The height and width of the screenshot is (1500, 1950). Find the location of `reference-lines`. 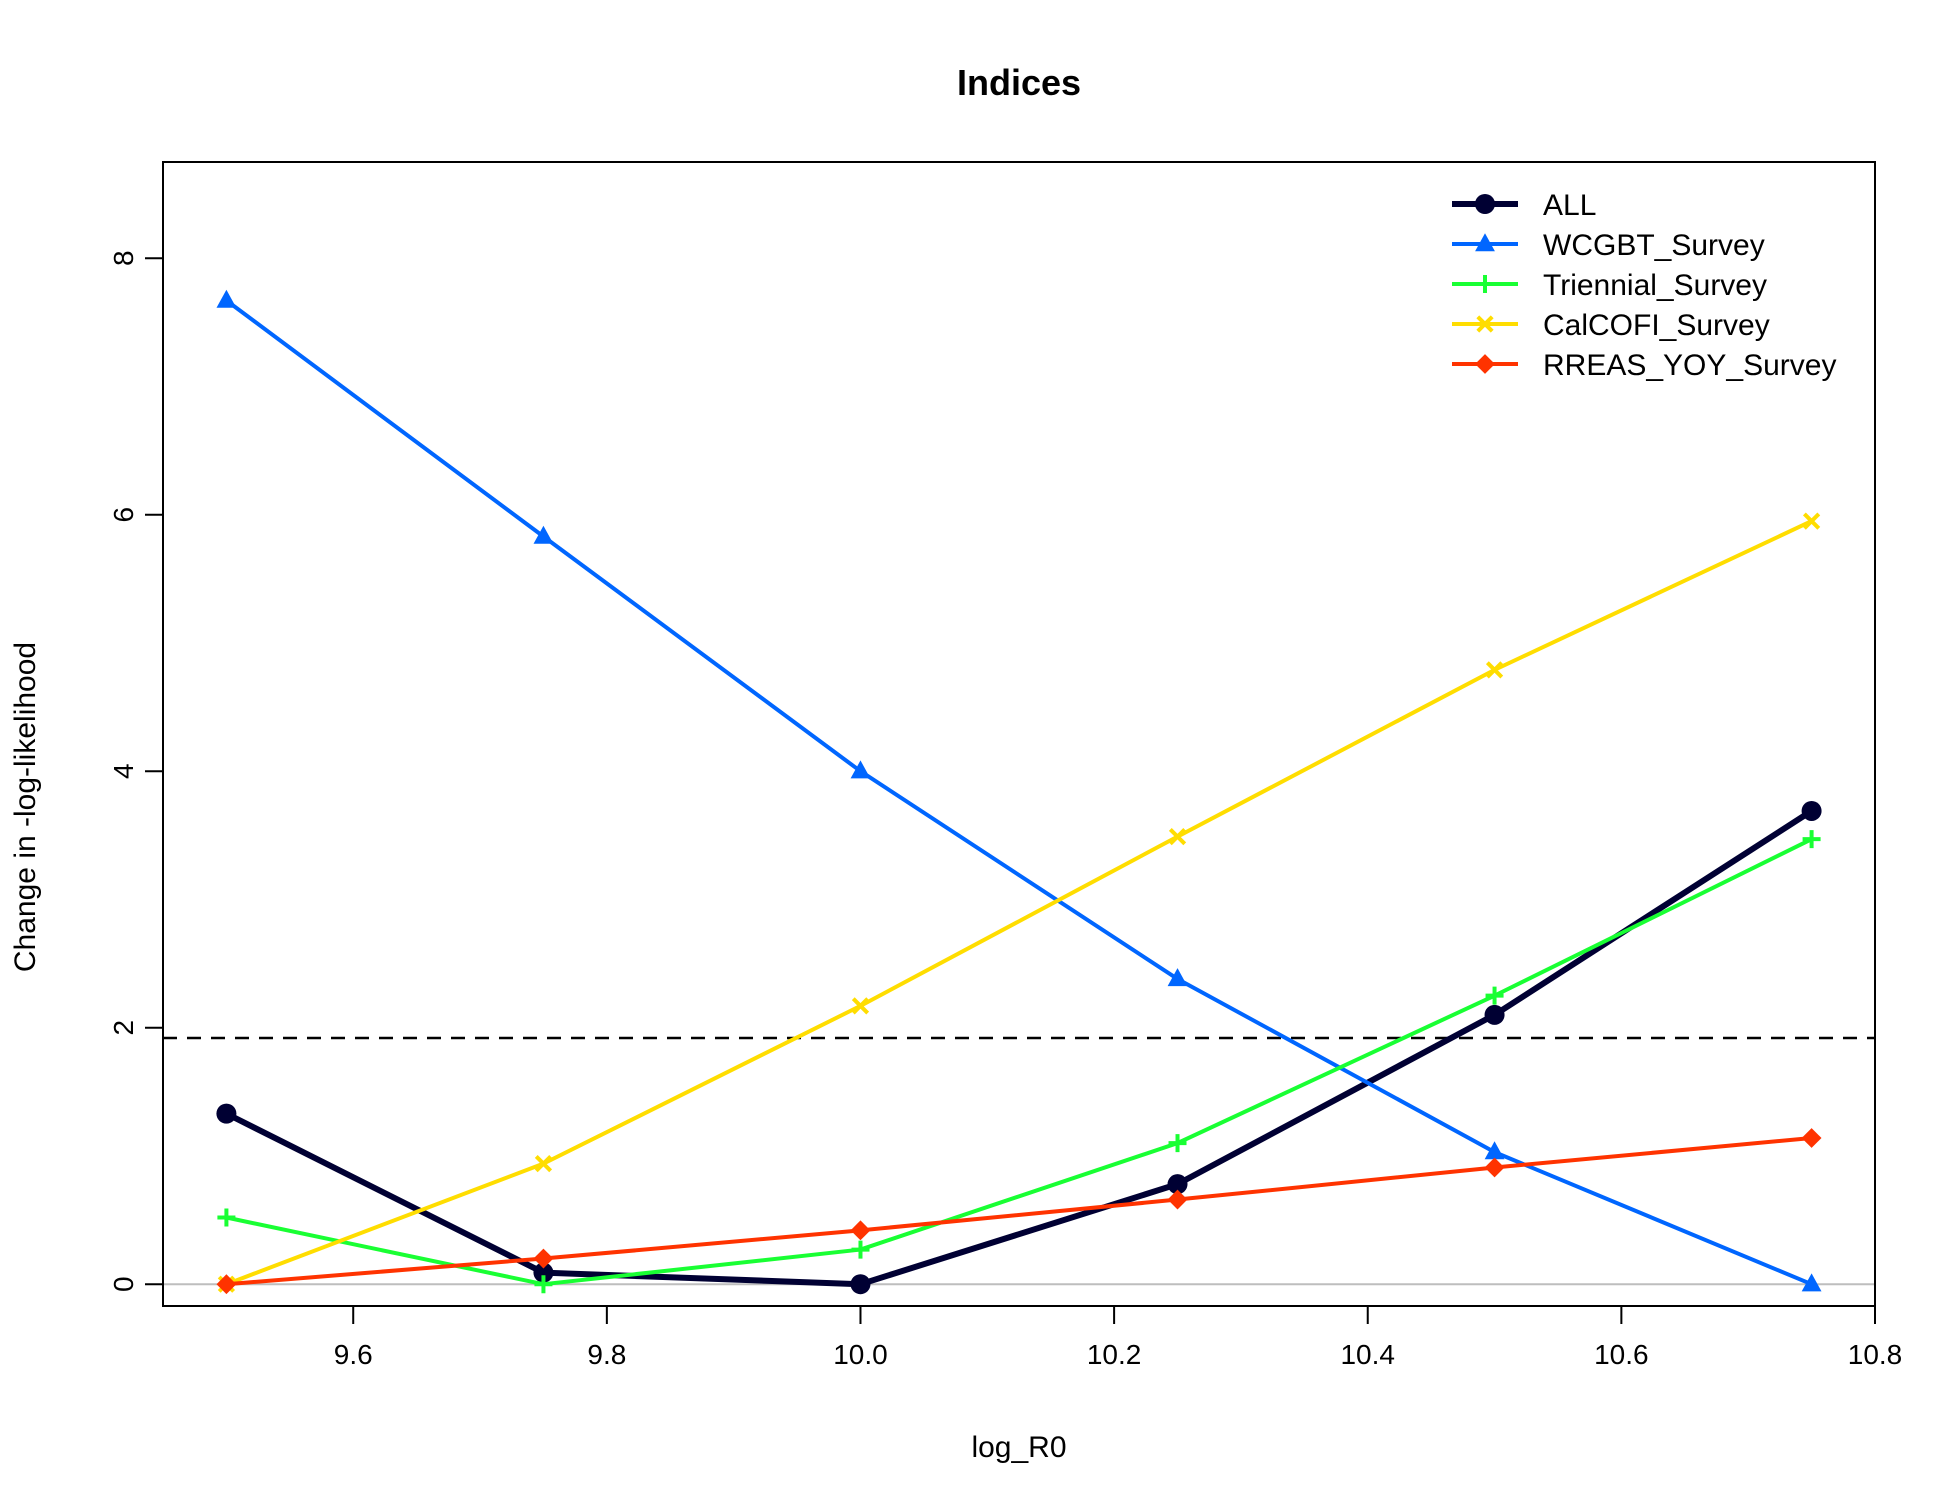

reference-lines is located at coordinates (1019, 1161).